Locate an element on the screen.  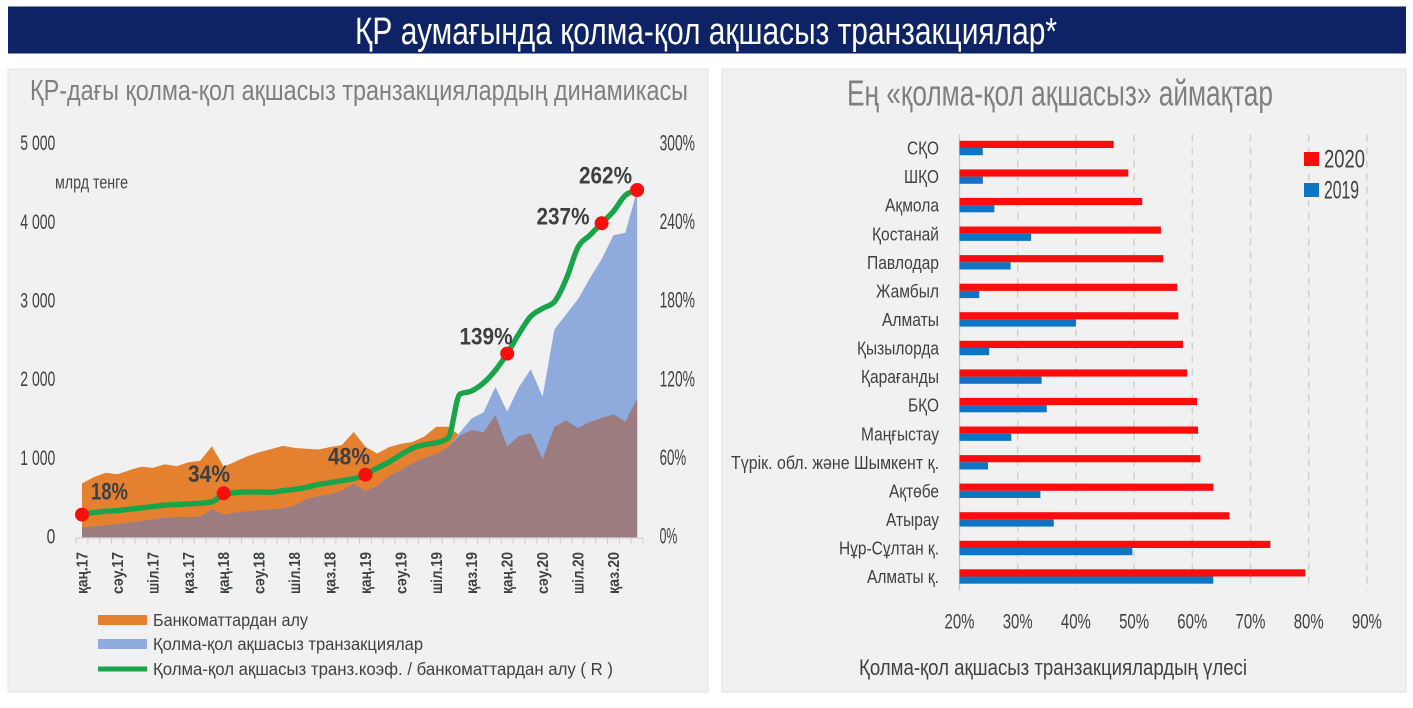
svg-text:Қолма-қол ақшасыз транзакцияла: Қолма-қол ақшасыз транзакциялардың үлесі is located at coordinates (1053, 667).